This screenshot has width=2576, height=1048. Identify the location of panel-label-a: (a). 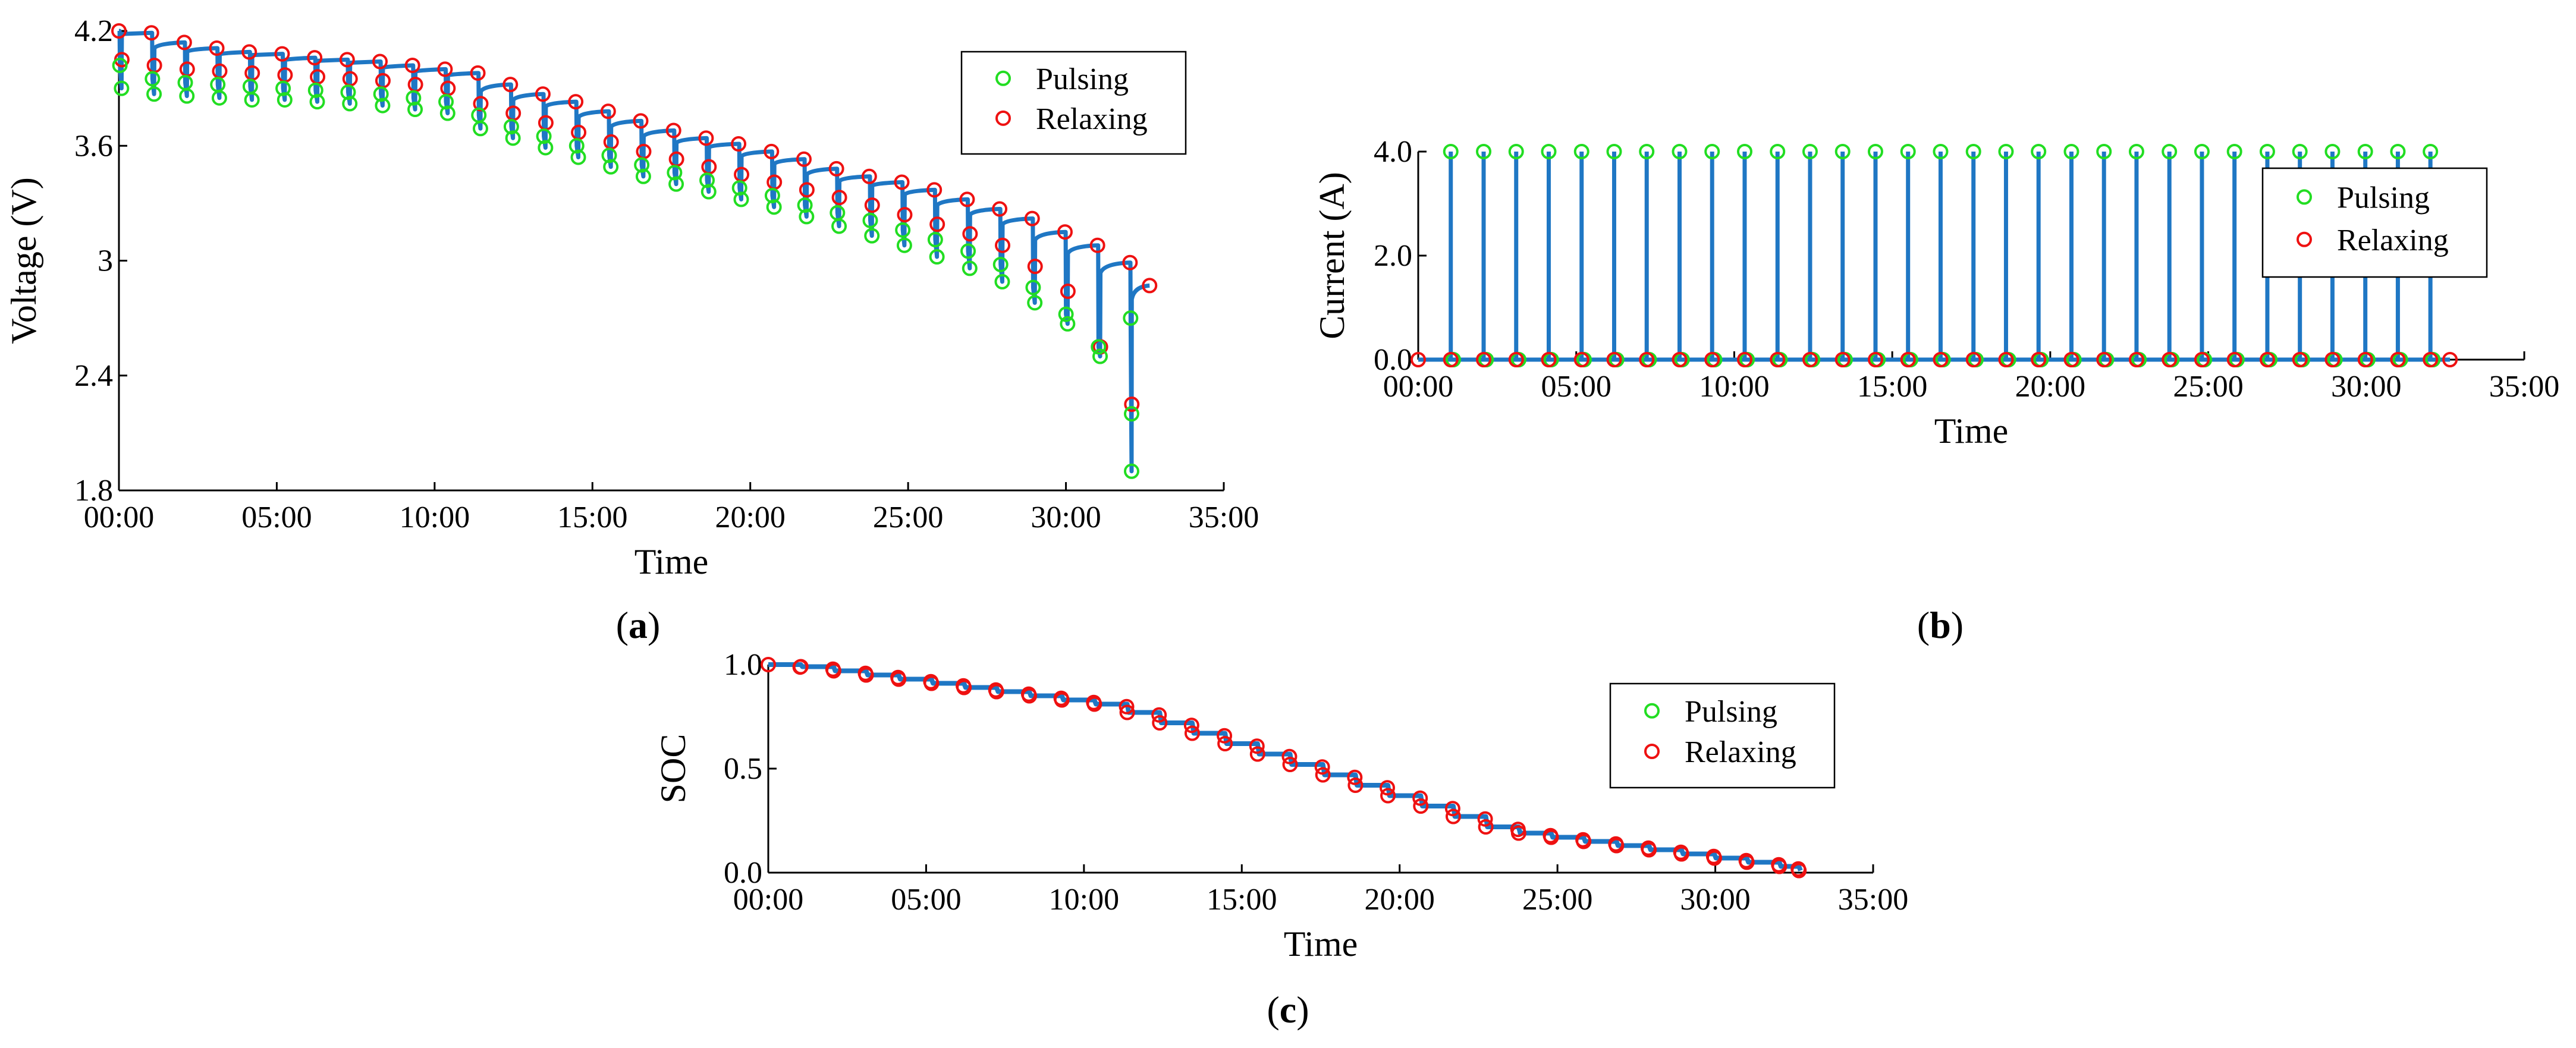
(638, 625).